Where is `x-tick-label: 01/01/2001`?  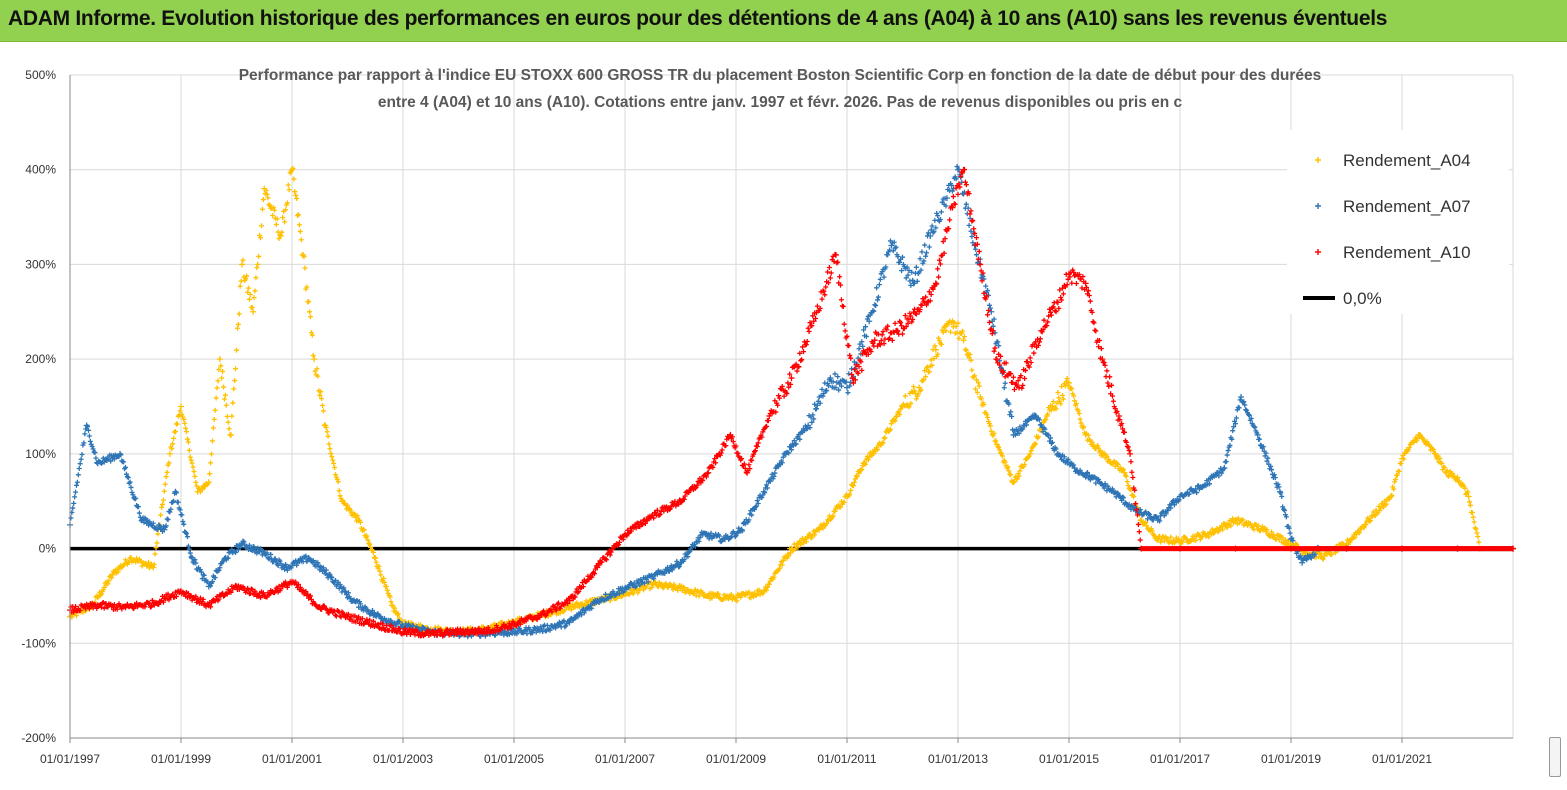 x-tick-label: 01/01/2001 is located at coordinates (292, 759).